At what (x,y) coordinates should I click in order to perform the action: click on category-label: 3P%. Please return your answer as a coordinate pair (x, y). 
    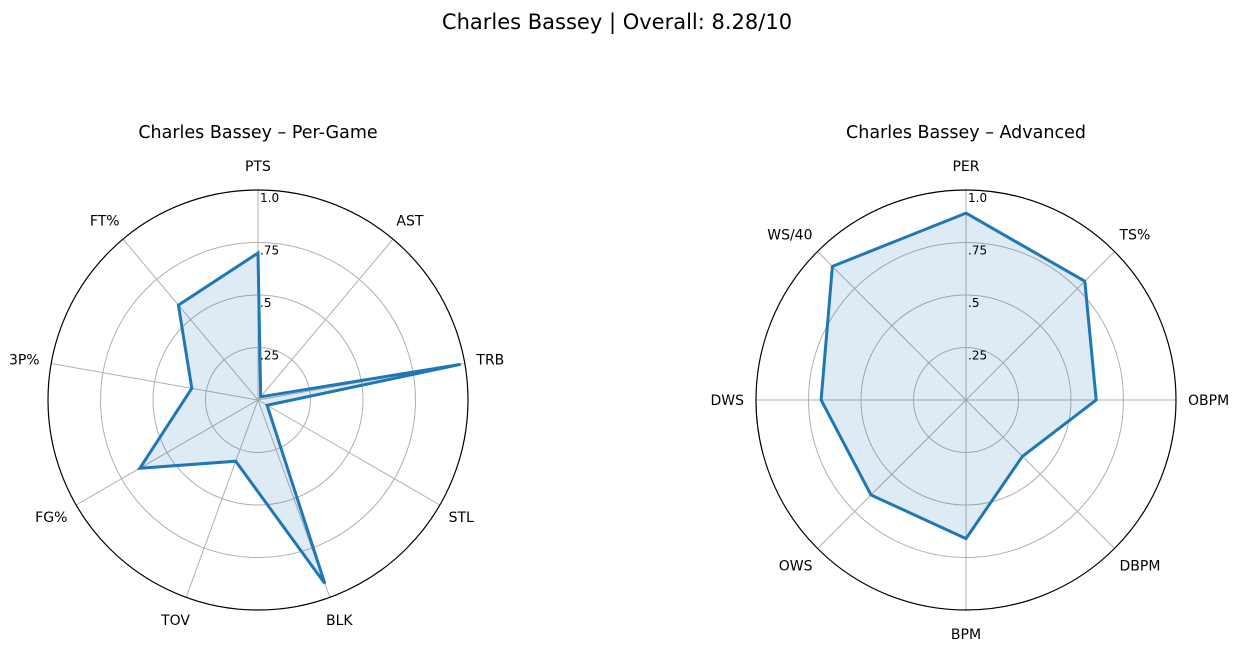
    Looking at the image, I should click on (24, 360).